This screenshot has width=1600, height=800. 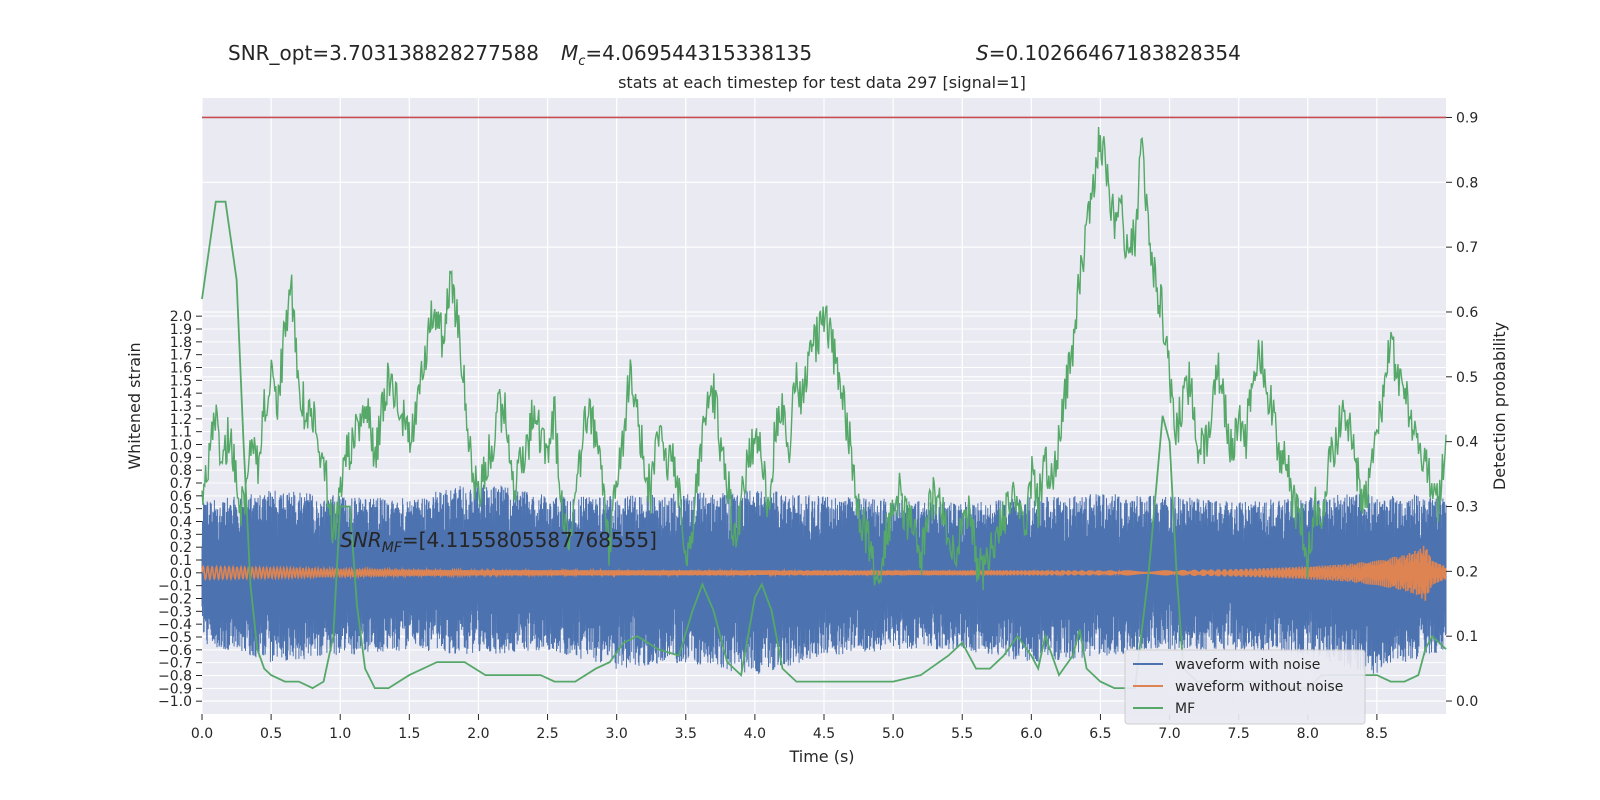 What do you see at coordinates (1100, 734) in the screenshot?
I see `x-tick-label-13: 6.5` at bounding box center [1100, 734].